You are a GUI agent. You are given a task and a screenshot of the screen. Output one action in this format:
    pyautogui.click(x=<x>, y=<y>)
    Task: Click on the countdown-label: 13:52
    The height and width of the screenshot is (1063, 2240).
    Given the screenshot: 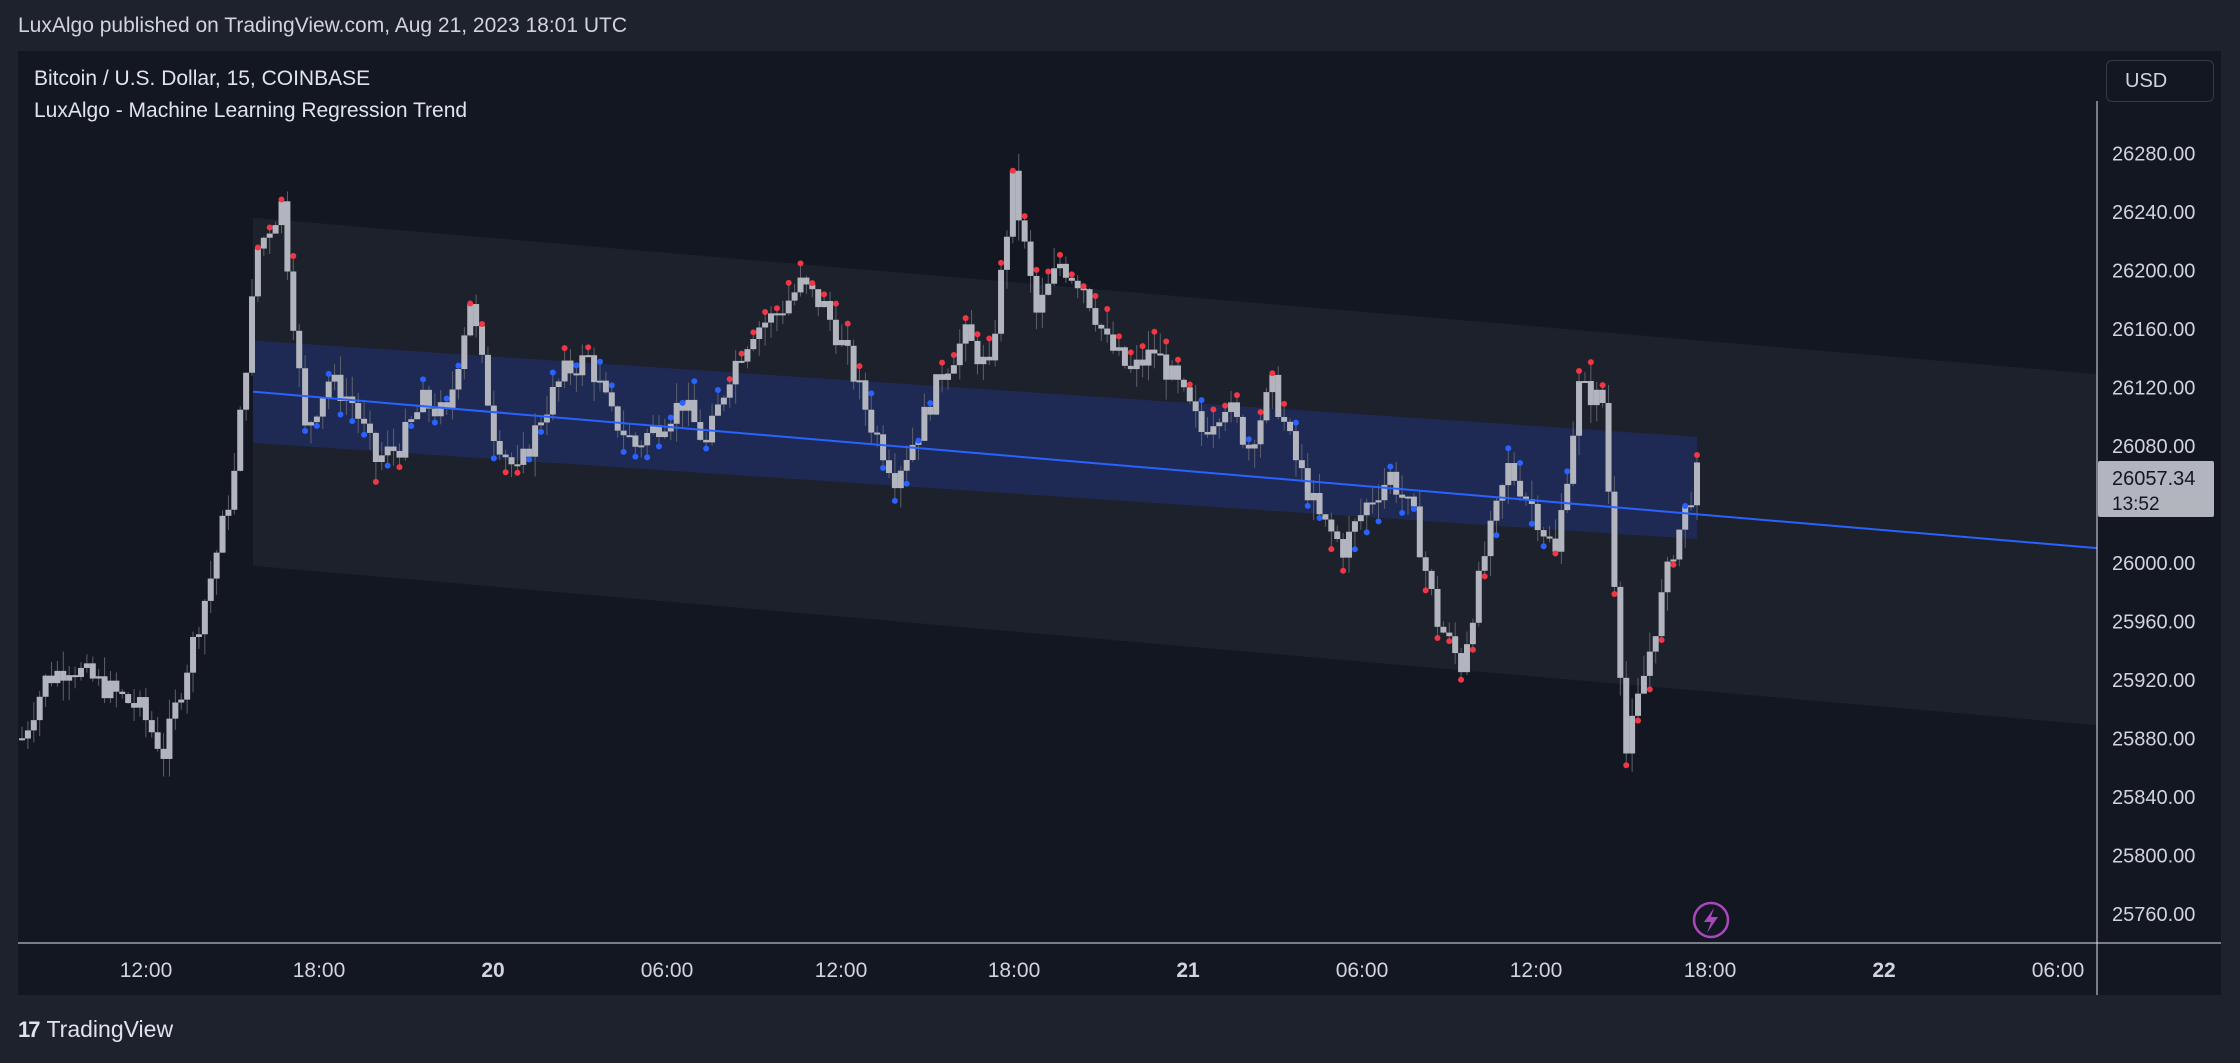 What is the action you would take?
    pyautogui.click(x=2136, y=504)
    